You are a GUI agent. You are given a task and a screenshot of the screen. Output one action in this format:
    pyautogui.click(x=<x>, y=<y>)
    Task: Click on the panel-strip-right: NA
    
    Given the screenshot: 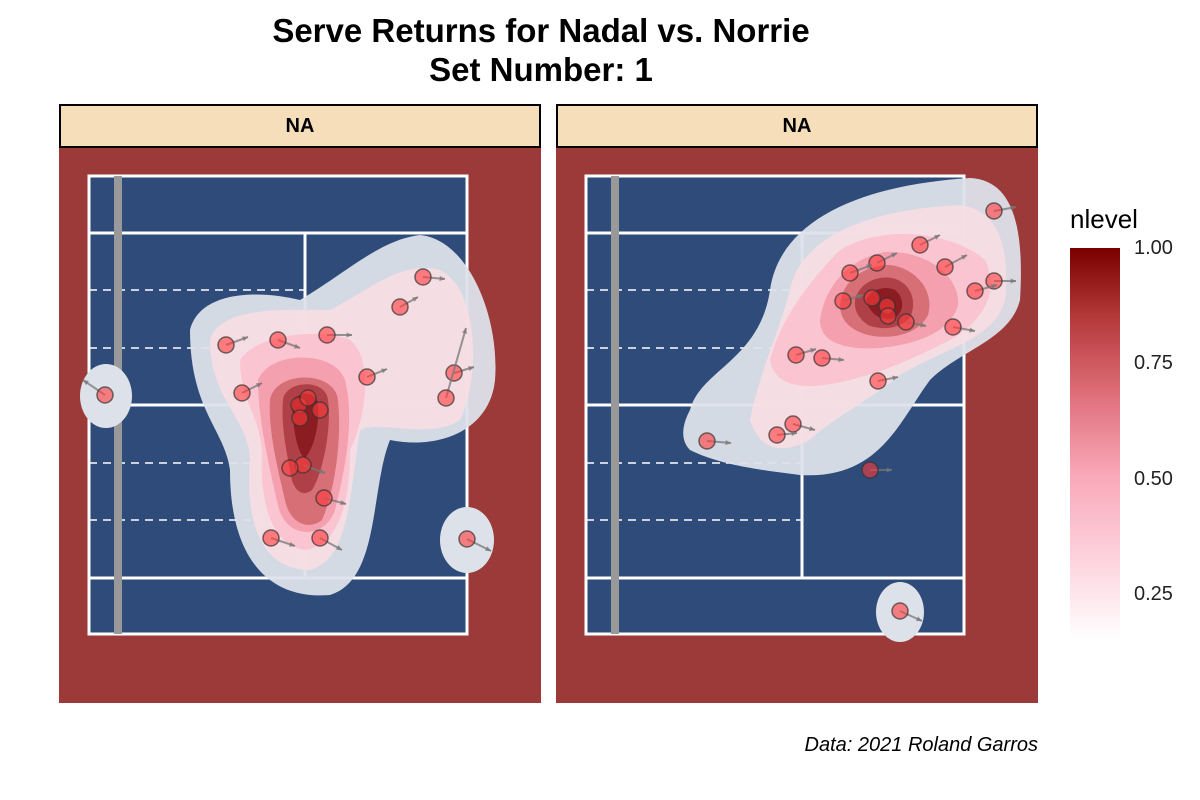 What is the action you would take?
    pyautogui.click(x=797, y=126)
    